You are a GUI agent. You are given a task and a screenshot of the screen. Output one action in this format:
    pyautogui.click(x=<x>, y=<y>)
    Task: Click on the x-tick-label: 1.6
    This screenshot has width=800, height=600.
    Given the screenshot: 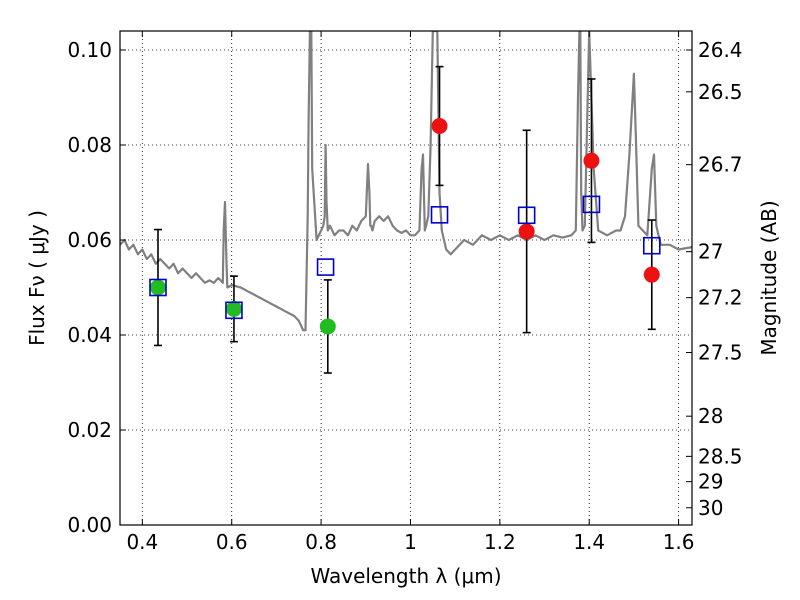 What is the action you would take?
    pyautogui.click(x=679, y=542)
    